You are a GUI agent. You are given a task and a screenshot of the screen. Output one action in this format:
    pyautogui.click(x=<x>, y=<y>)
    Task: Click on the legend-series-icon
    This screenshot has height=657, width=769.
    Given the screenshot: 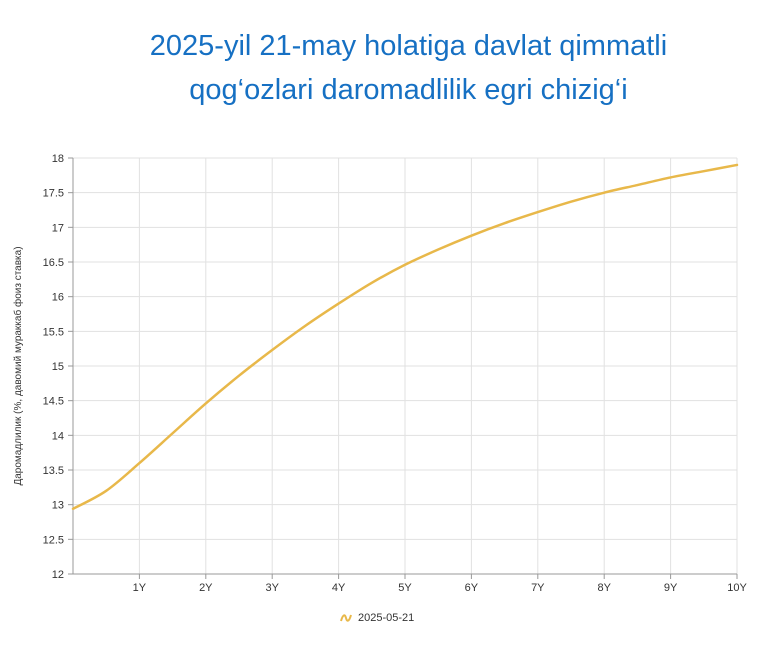 What is the action you would take?
    pyautogui.click(x=346, y=618)
    